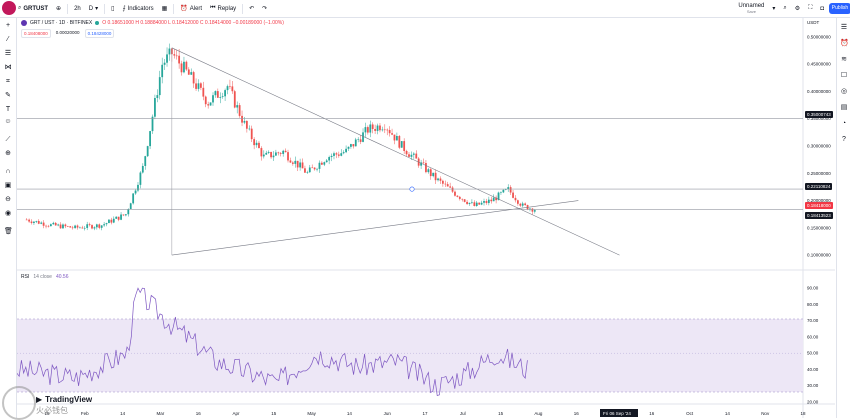 Image resolution: width=850 pixels, height=420 pixels. I want to click on drawing-handle, so click(412, 189).